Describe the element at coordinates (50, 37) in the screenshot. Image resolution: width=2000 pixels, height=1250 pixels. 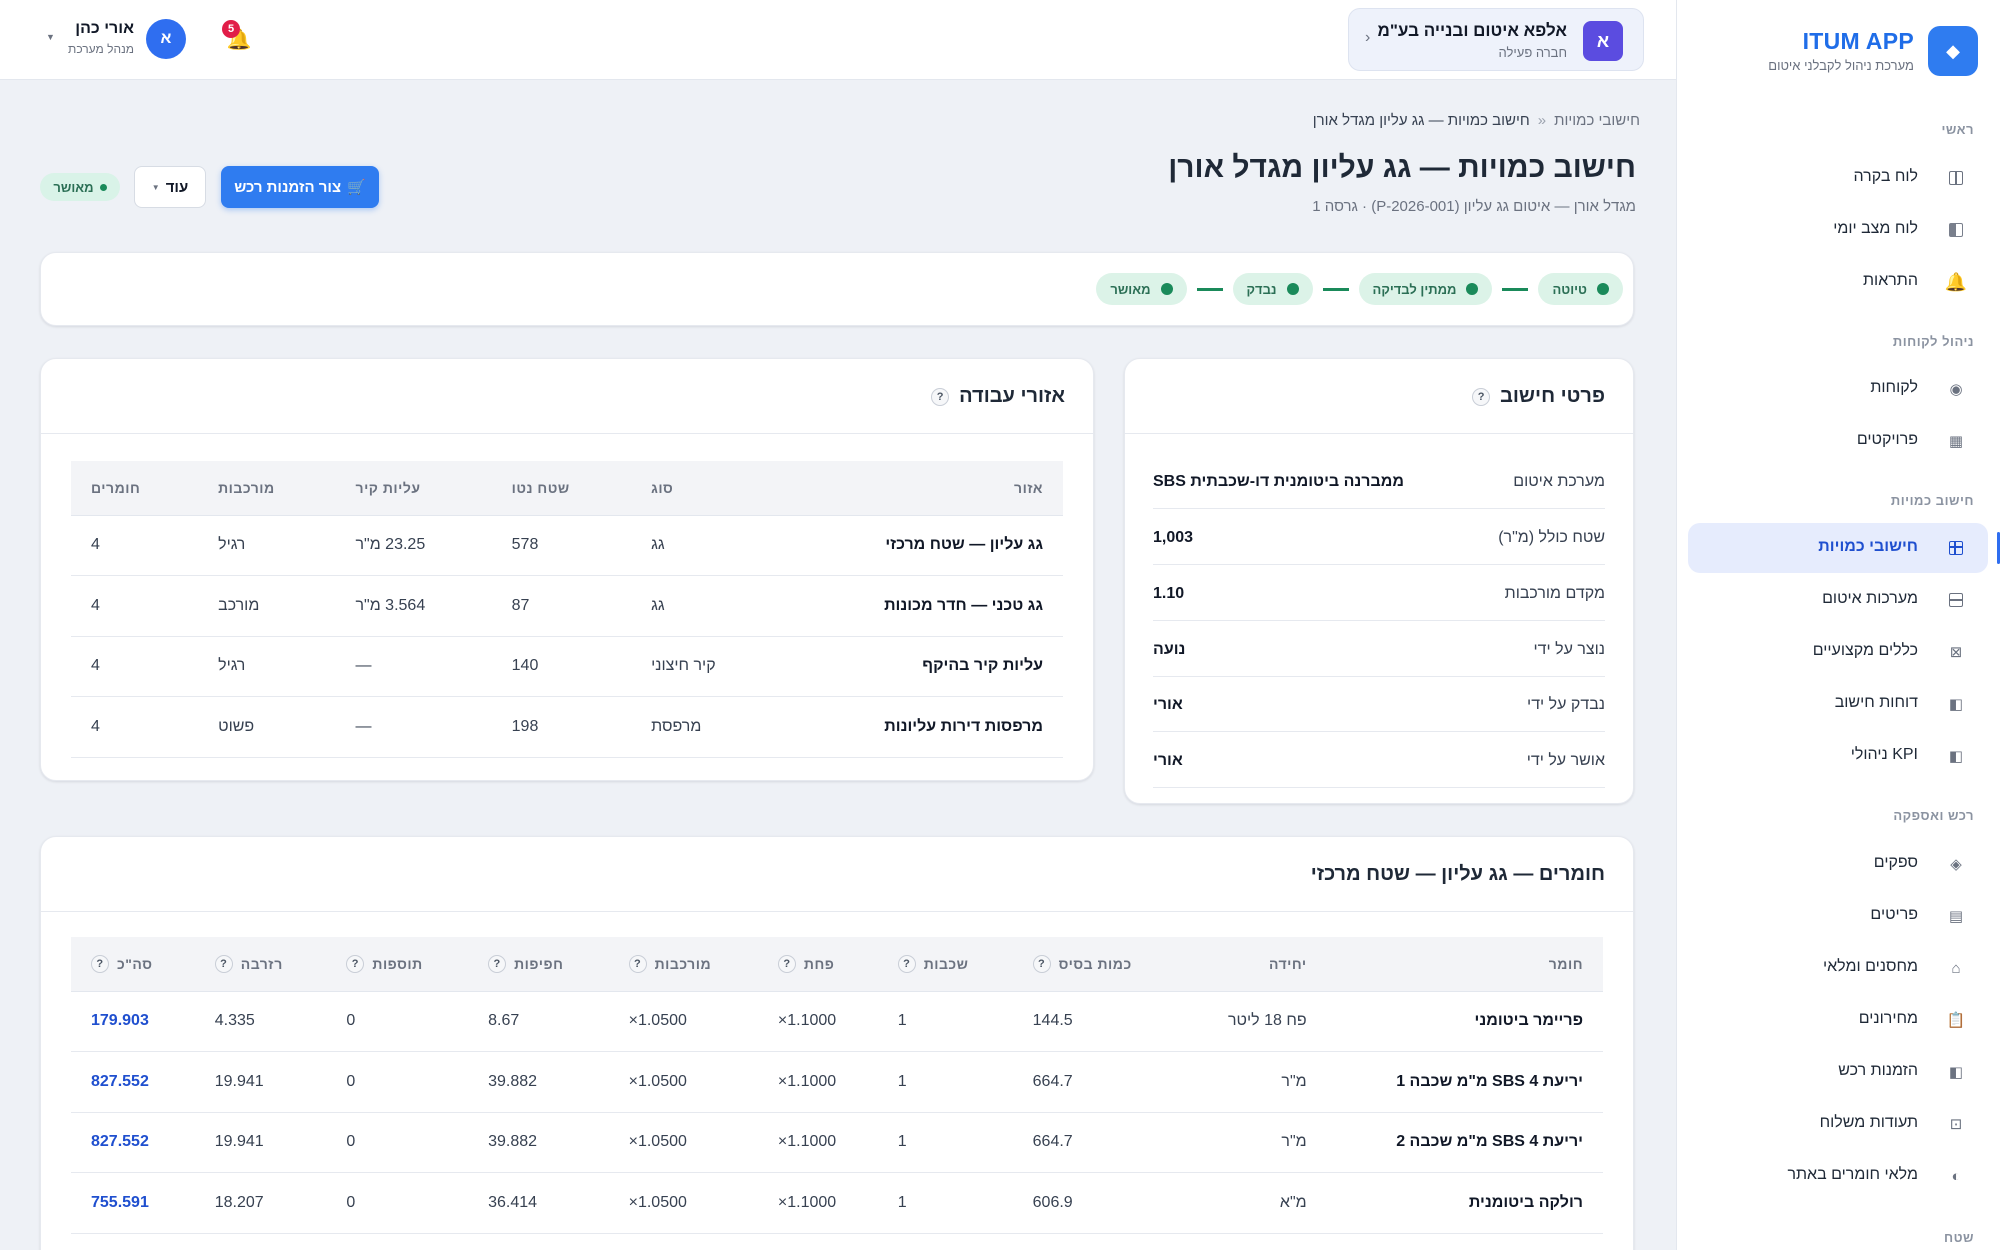
I see `chevron-down-icon: ▼` at that location.